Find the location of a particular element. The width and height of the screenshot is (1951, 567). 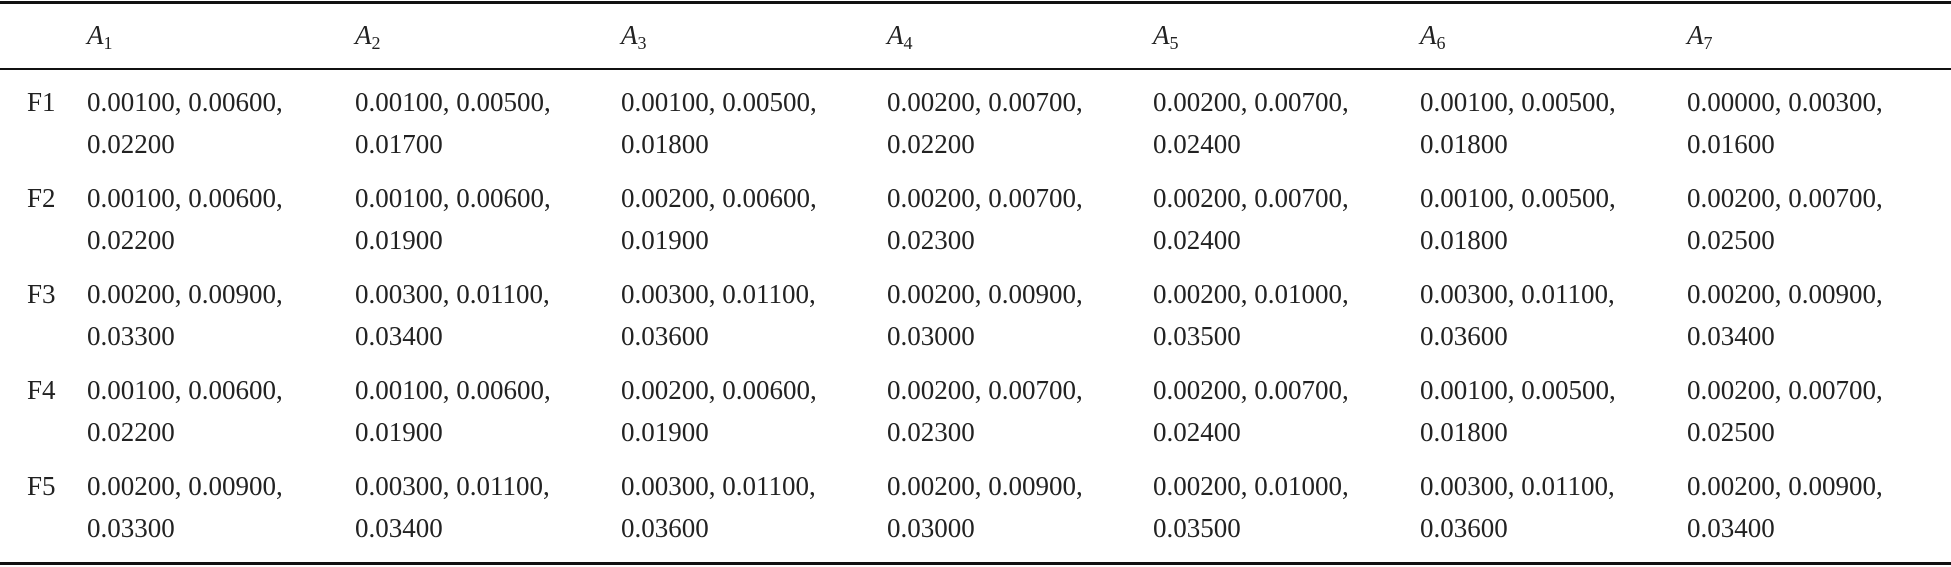

header-rule is located at coordinates (975, 69).